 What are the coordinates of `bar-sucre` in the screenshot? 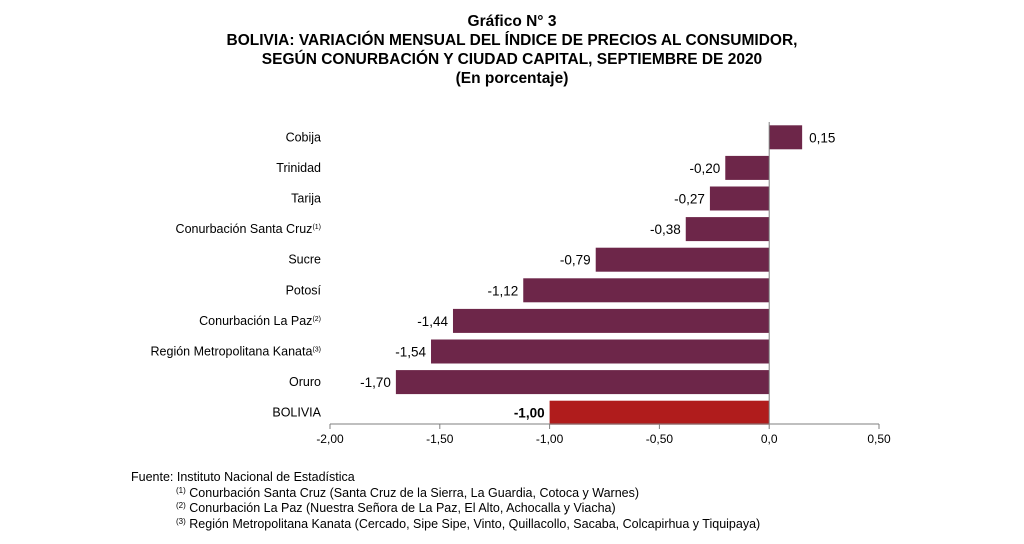 It's located at (682, 259).